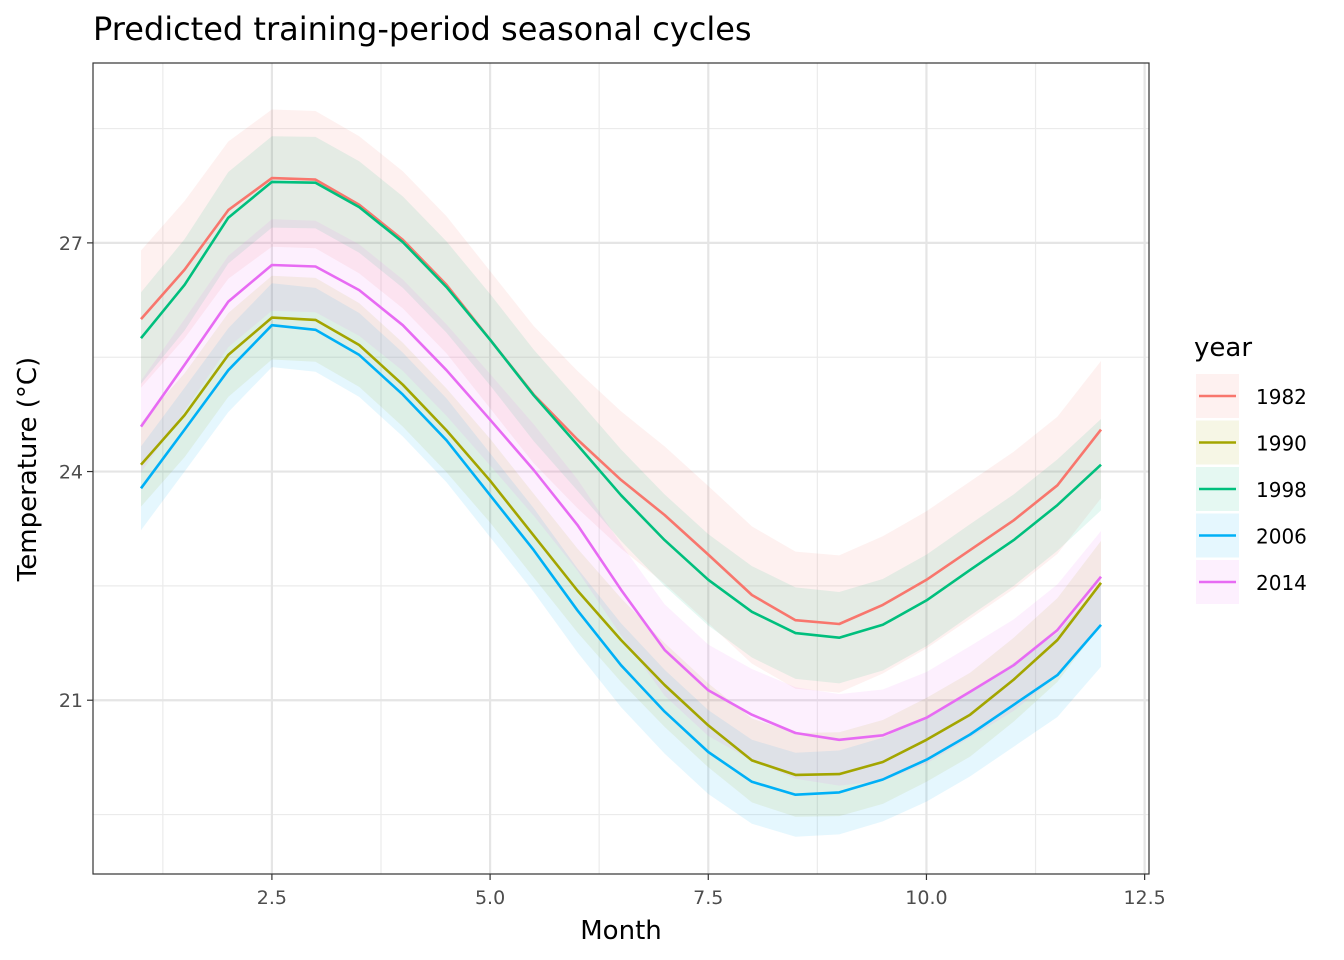 The image size is (1344, 960). Describe the element at coordinates (490, 898) in the screenshot. I see `x-tick-label: 5.0` at that location.